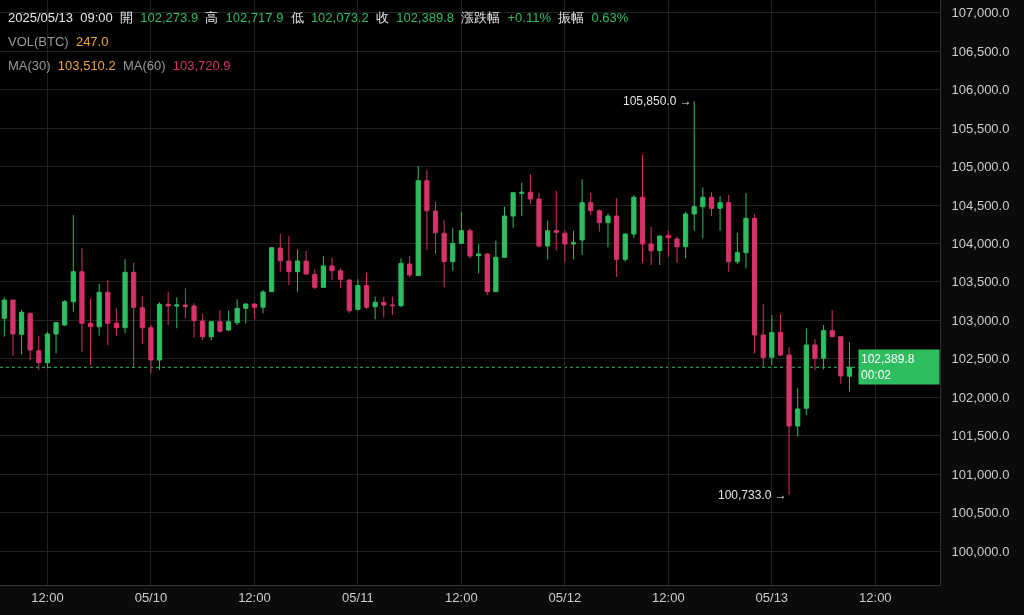 The height and width of the screenshot is (615, 1024). Describe the element at coordinates (980, 51) in the screenshot. I see `y-tick-label: 106,500.0` at that location.